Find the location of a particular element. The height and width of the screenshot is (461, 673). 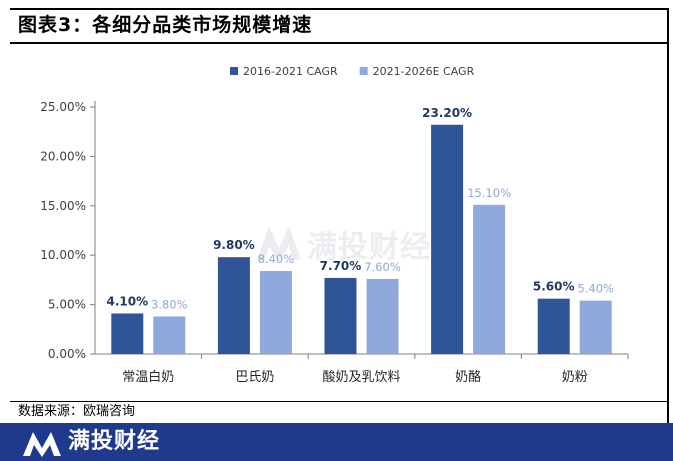

source-note: 数据来源：欧瑞咨询 is located at coordinates (77, 411).